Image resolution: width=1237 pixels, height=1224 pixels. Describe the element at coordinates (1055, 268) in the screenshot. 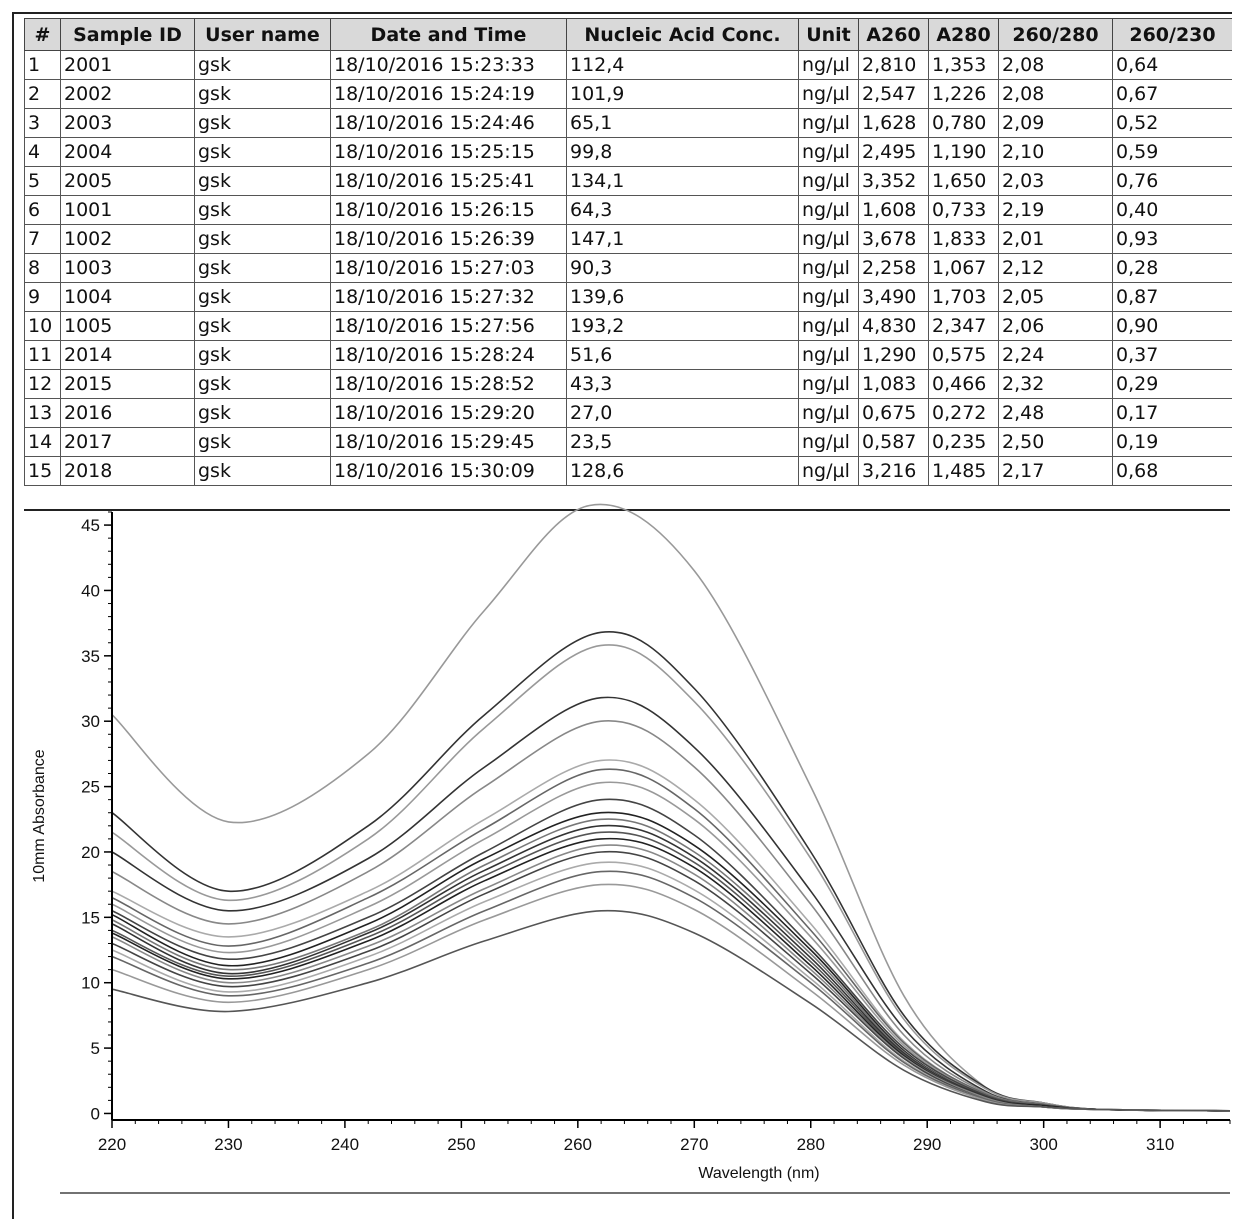

I see `table-cell: 2,12` at that location.